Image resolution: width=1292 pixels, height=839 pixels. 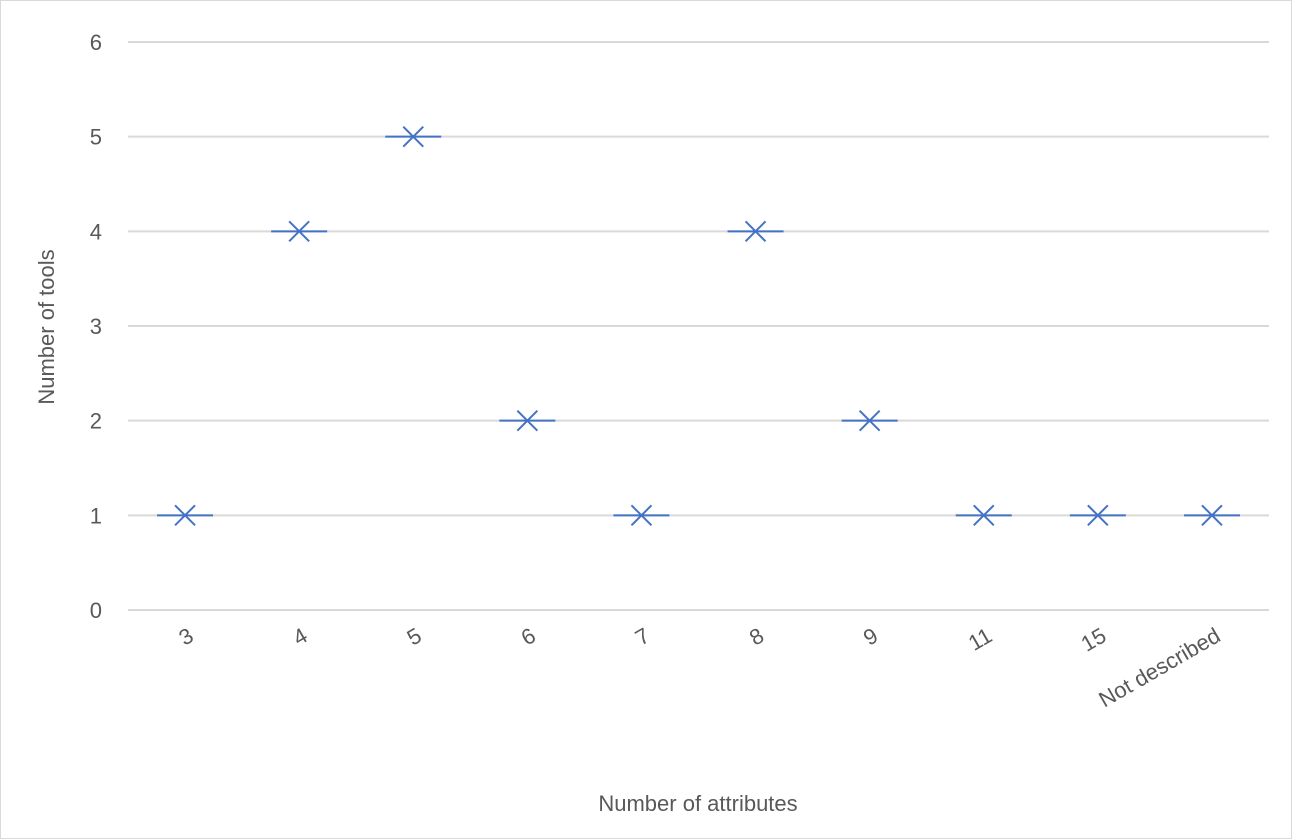 What do you see at coordinates (414, 637) in the screenshot?
I see `x-tick-label: 5` at bounding box center [414, 637].